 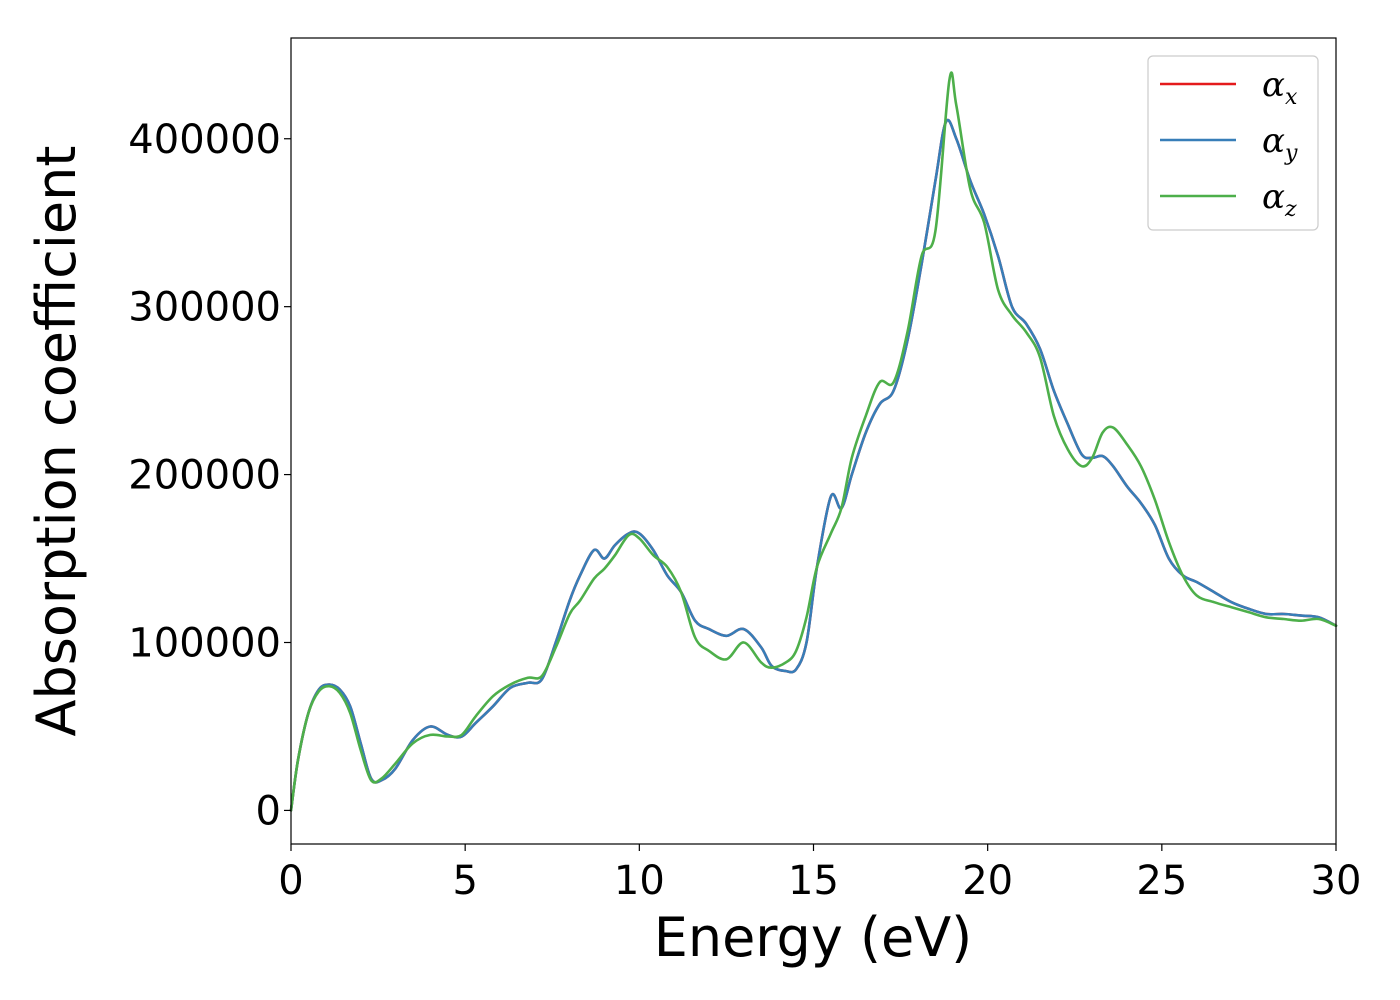 What do you see at coordinates (987, 881) in the screenshot?
I see `x-tick-label: 20` at bounding box center [987, 881].